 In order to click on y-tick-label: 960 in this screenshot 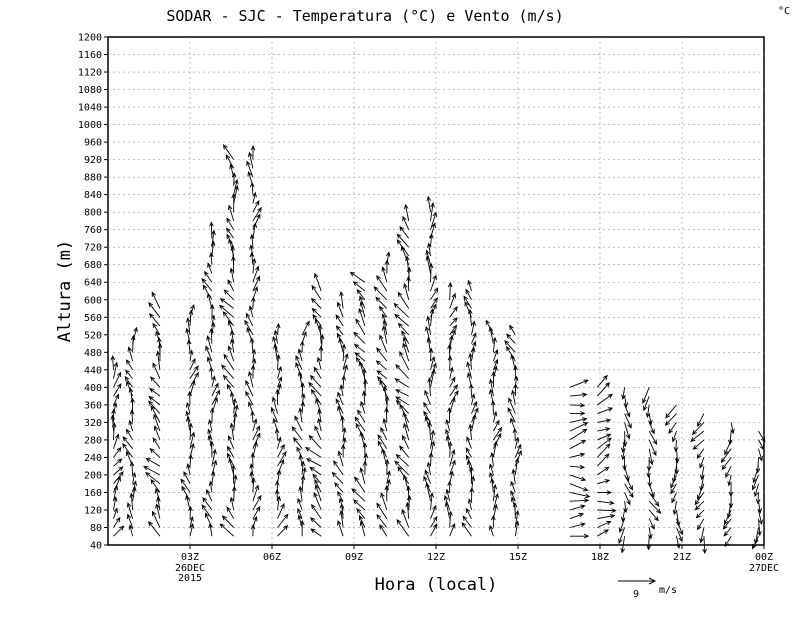, I will do `click(93, 143)`.